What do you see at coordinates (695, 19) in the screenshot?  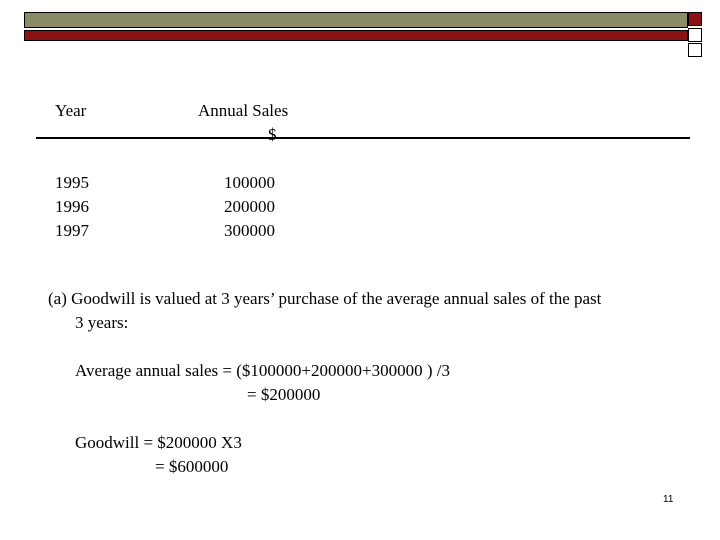 I see `header-square-filled` at bounding box center [695, 19].